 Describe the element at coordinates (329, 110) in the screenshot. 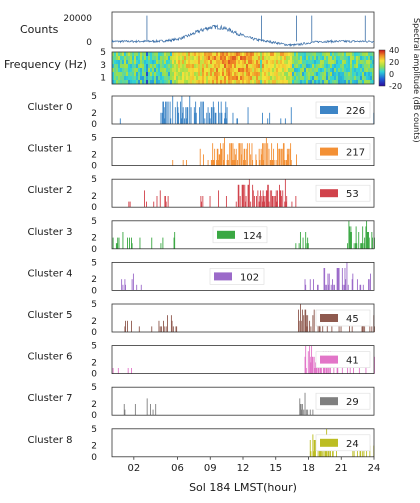

I see `legend-swatch` at that location.